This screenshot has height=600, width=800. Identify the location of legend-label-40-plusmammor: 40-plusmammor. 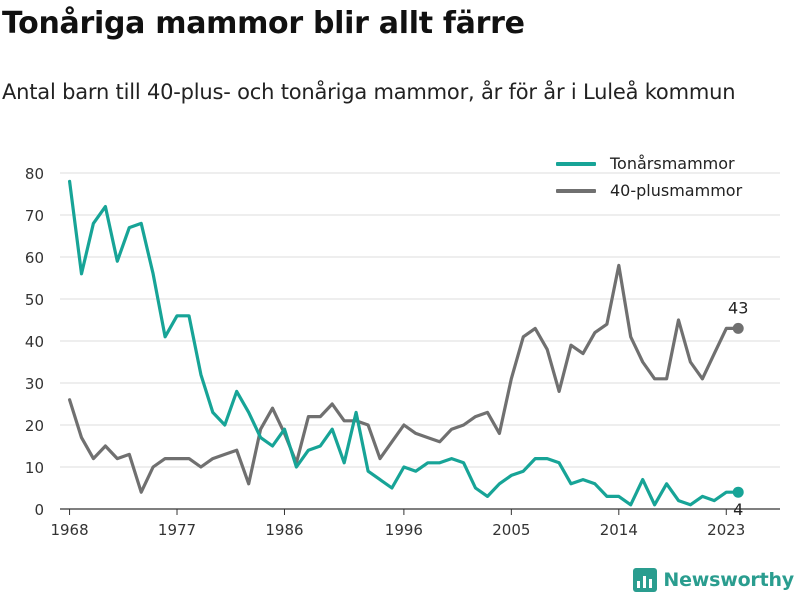
(676, 190).